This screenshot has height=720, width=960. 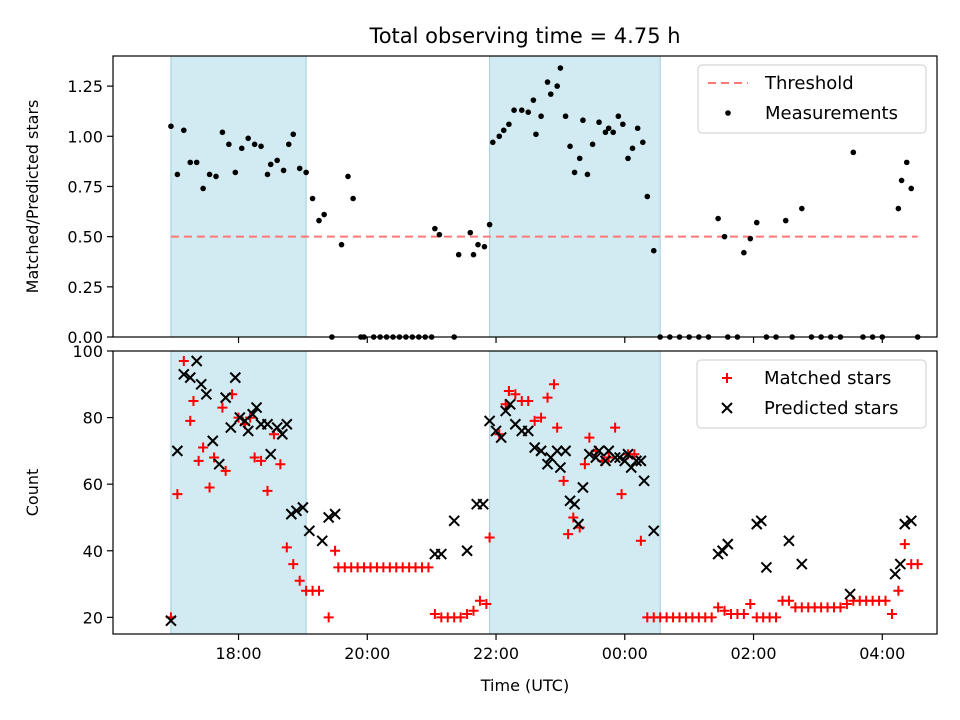 I want to click on y-tick-label: 0.25, so click(x=85, y=287).